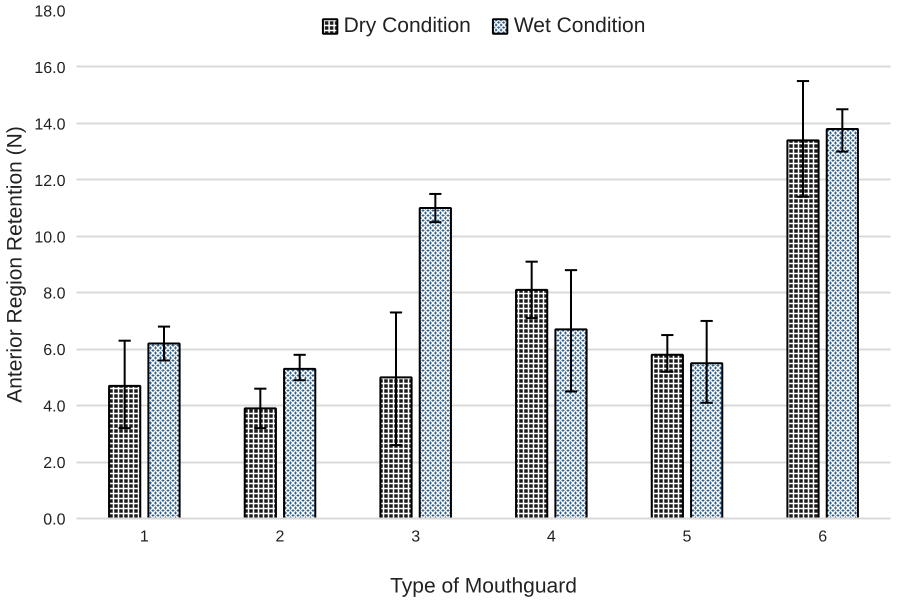 This screenshot has width=918, height=610. I want to click on y-tick-label: 0.0, so click(54, 520).